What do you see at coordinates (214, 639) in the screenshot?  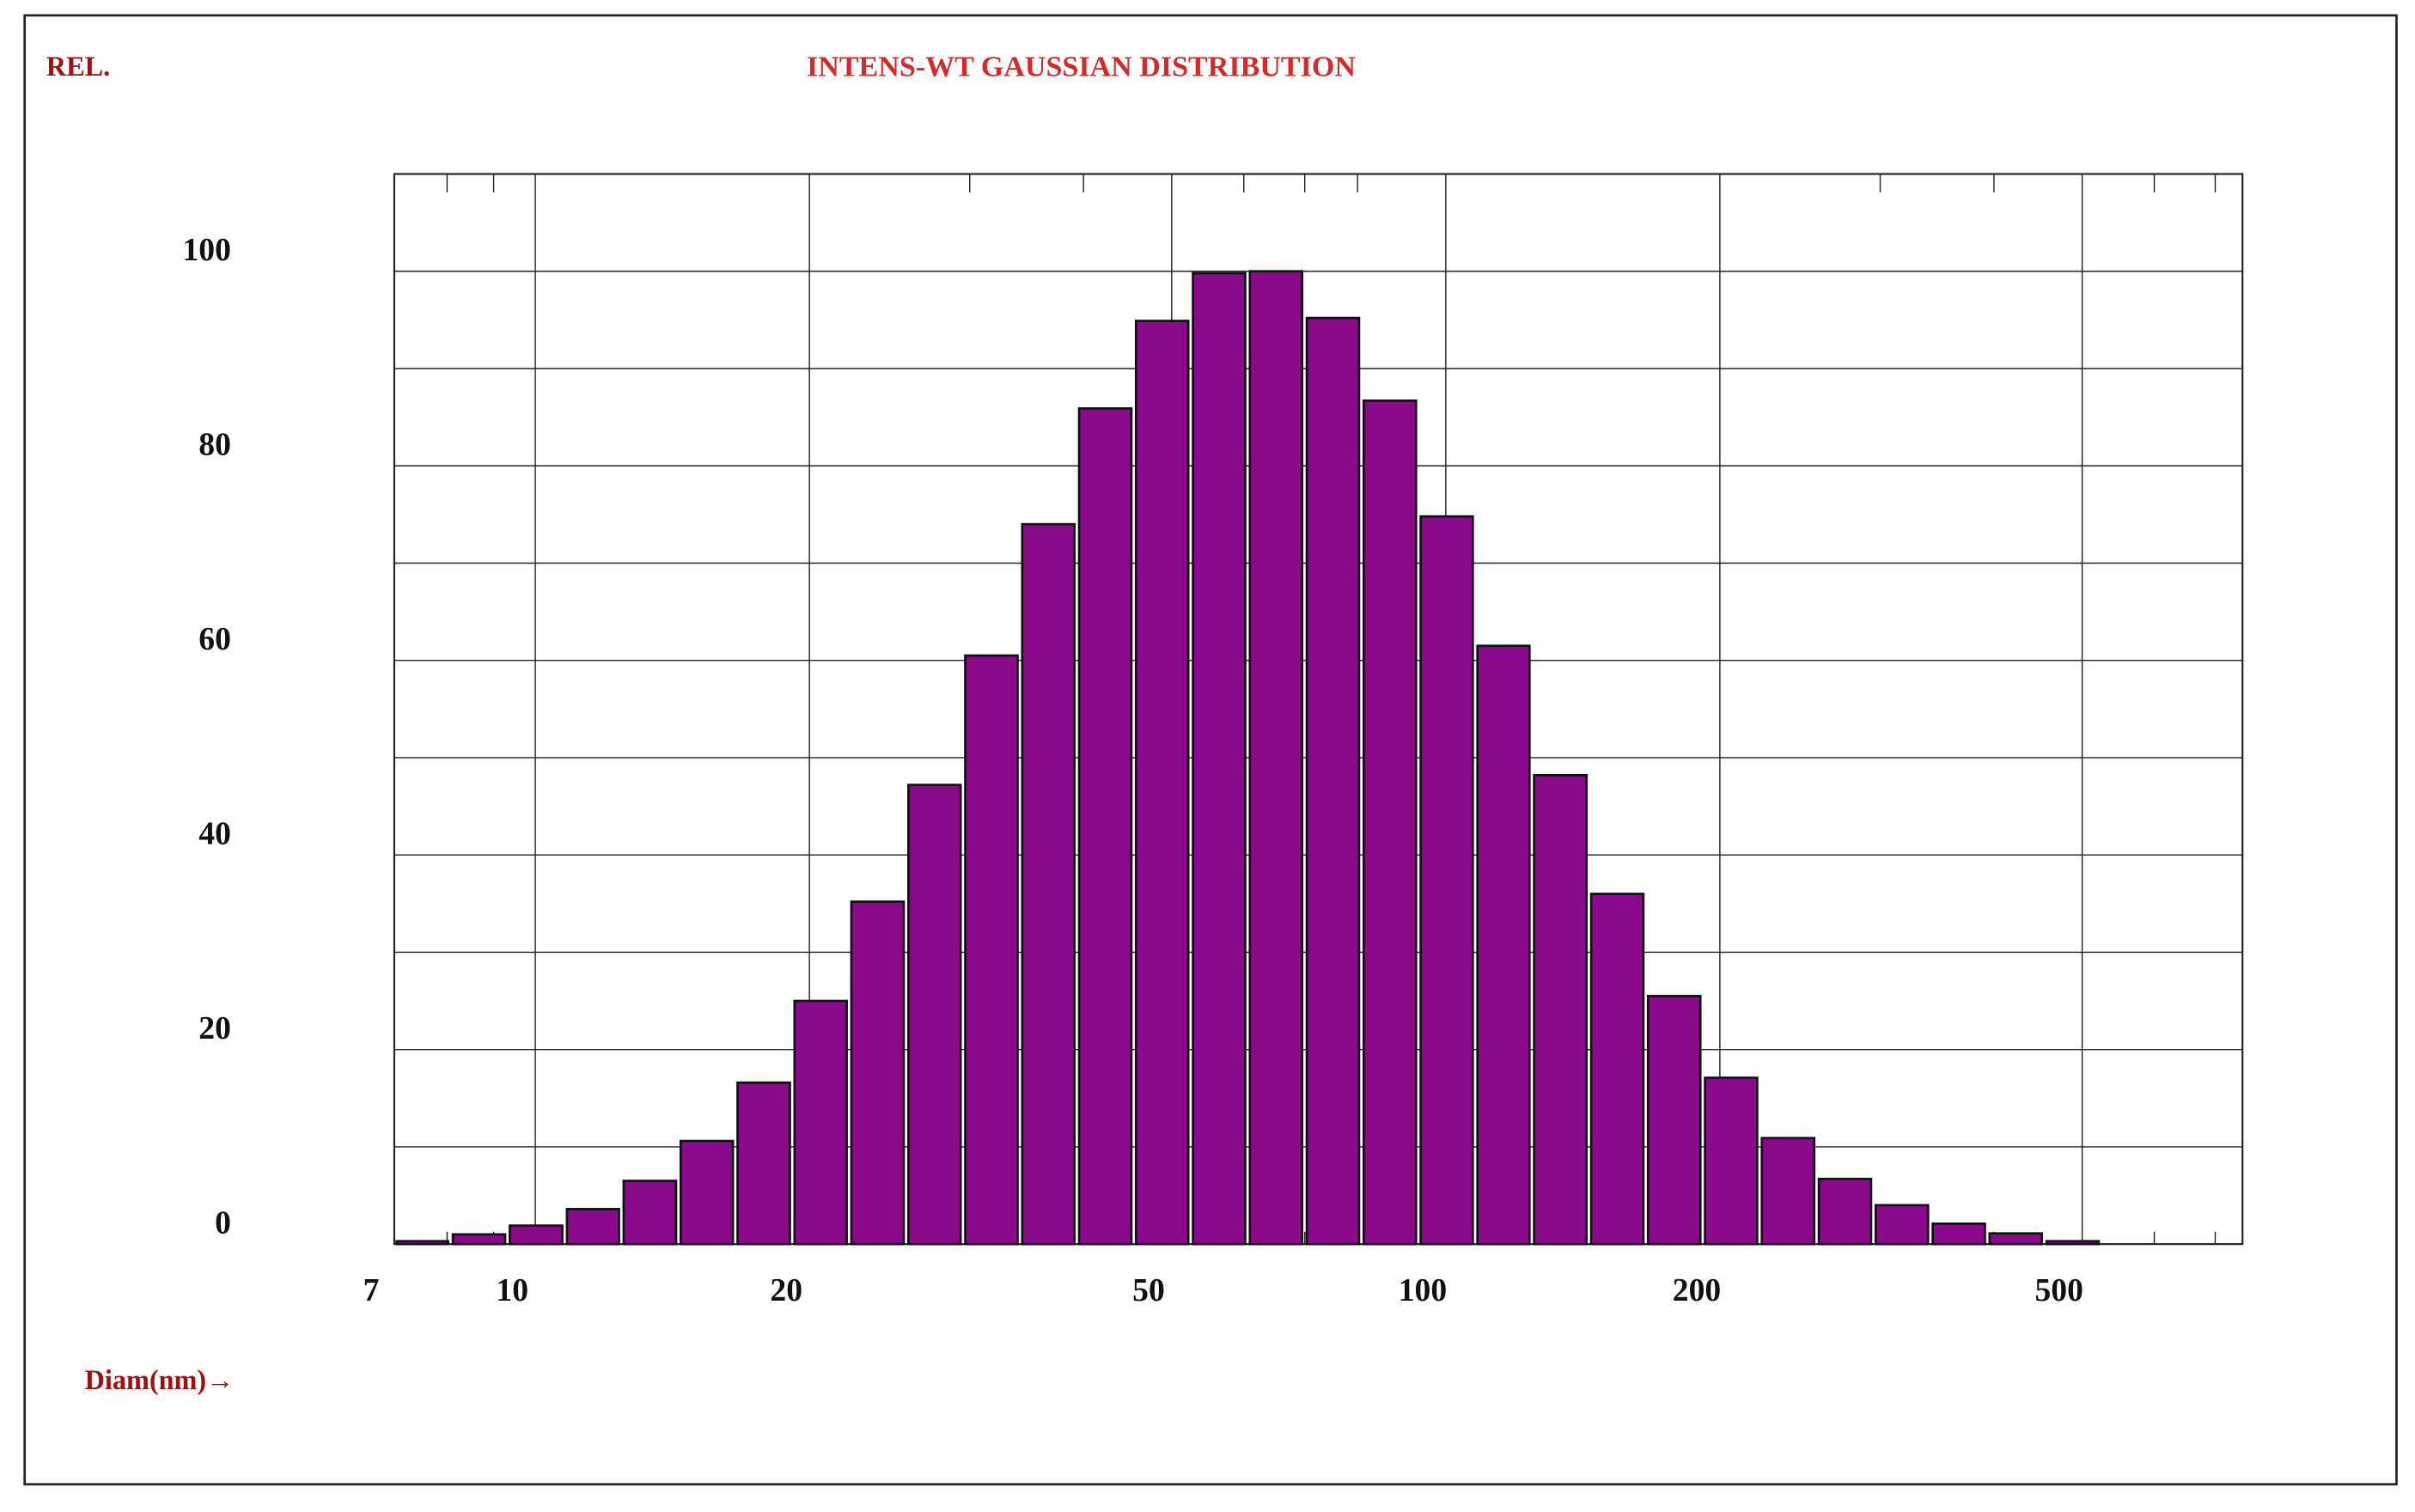 I see `y-tick-label: 60` at bounding box center [214, 639].